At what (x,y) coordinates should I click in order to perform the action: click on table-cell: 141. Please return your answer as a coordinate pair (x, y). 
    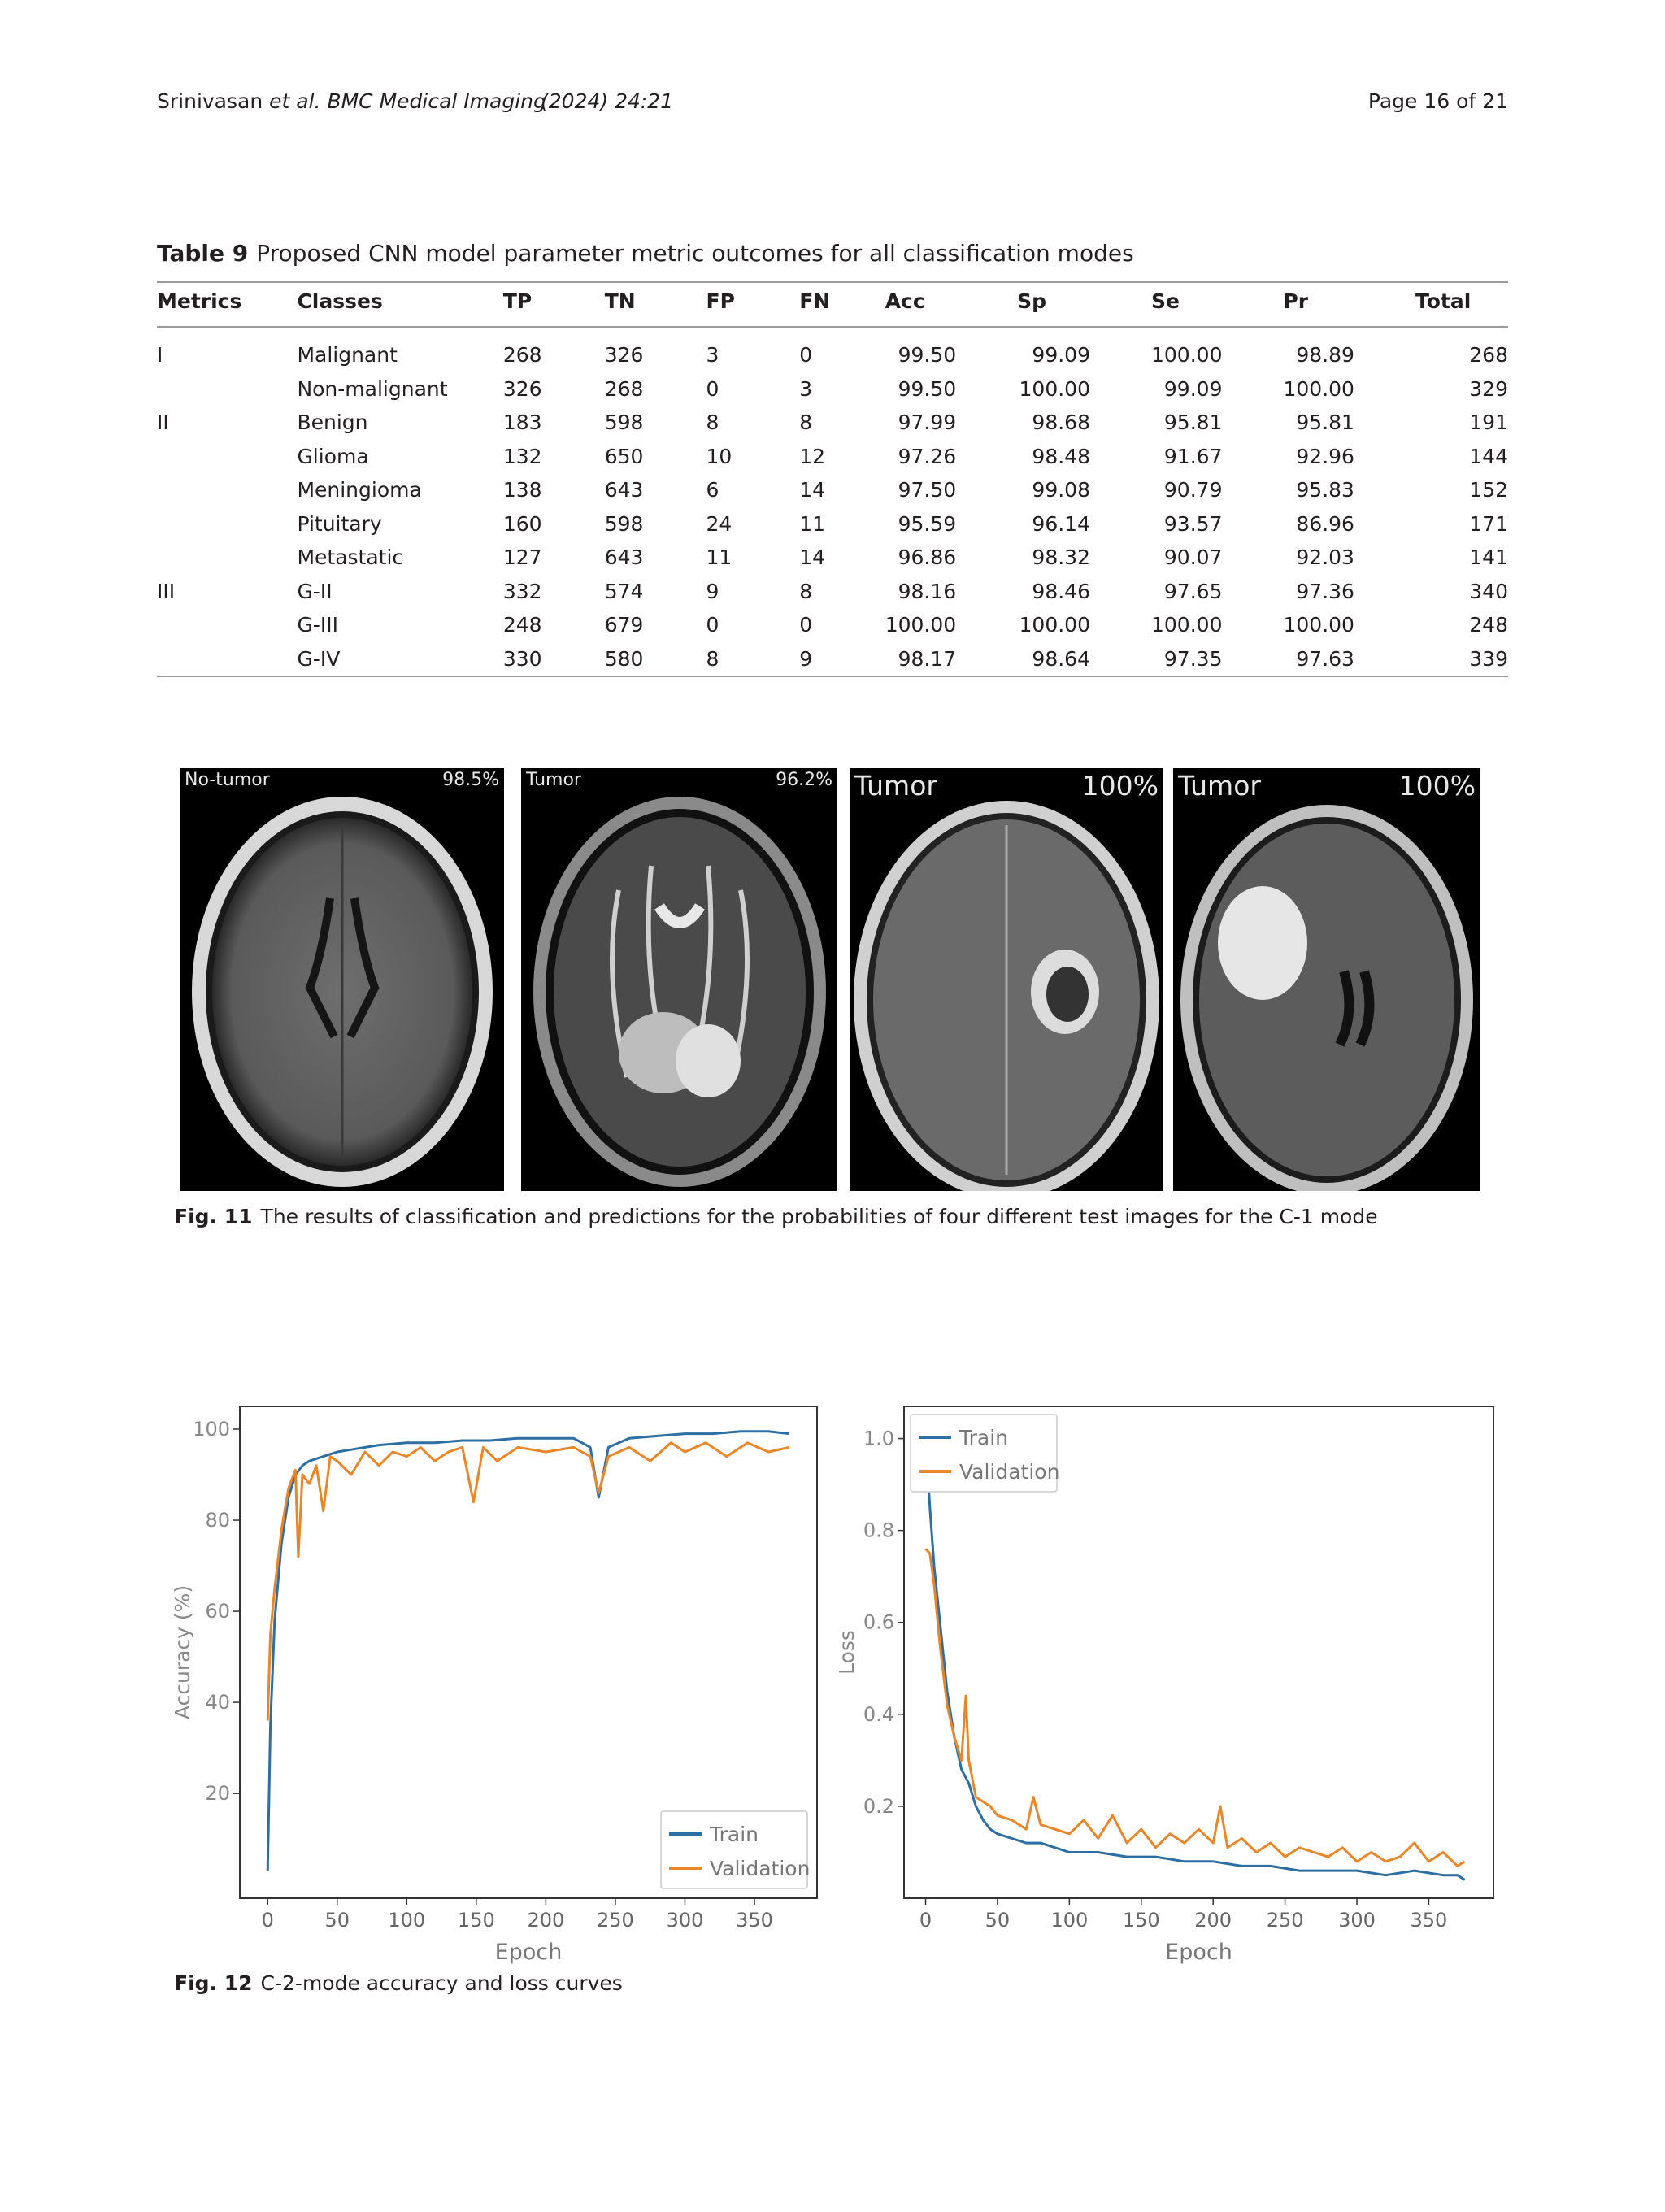
    Looking at the image, I should click on (1488, 557).